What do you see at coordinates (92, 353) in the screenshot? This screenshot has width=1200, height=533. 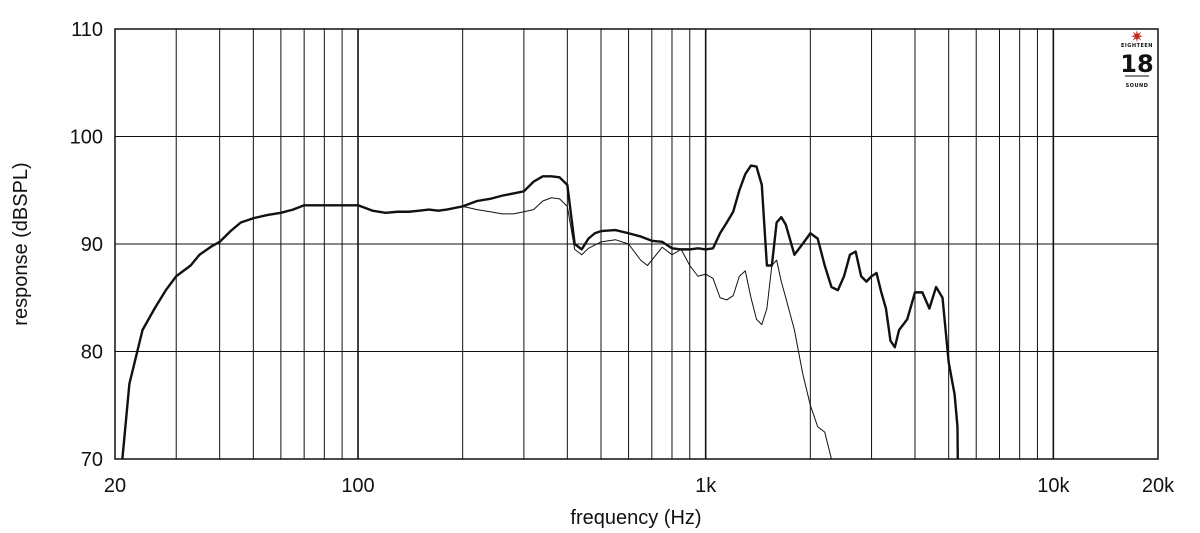 I see `y-tick-label: 80` at bounding box center [92, 353].